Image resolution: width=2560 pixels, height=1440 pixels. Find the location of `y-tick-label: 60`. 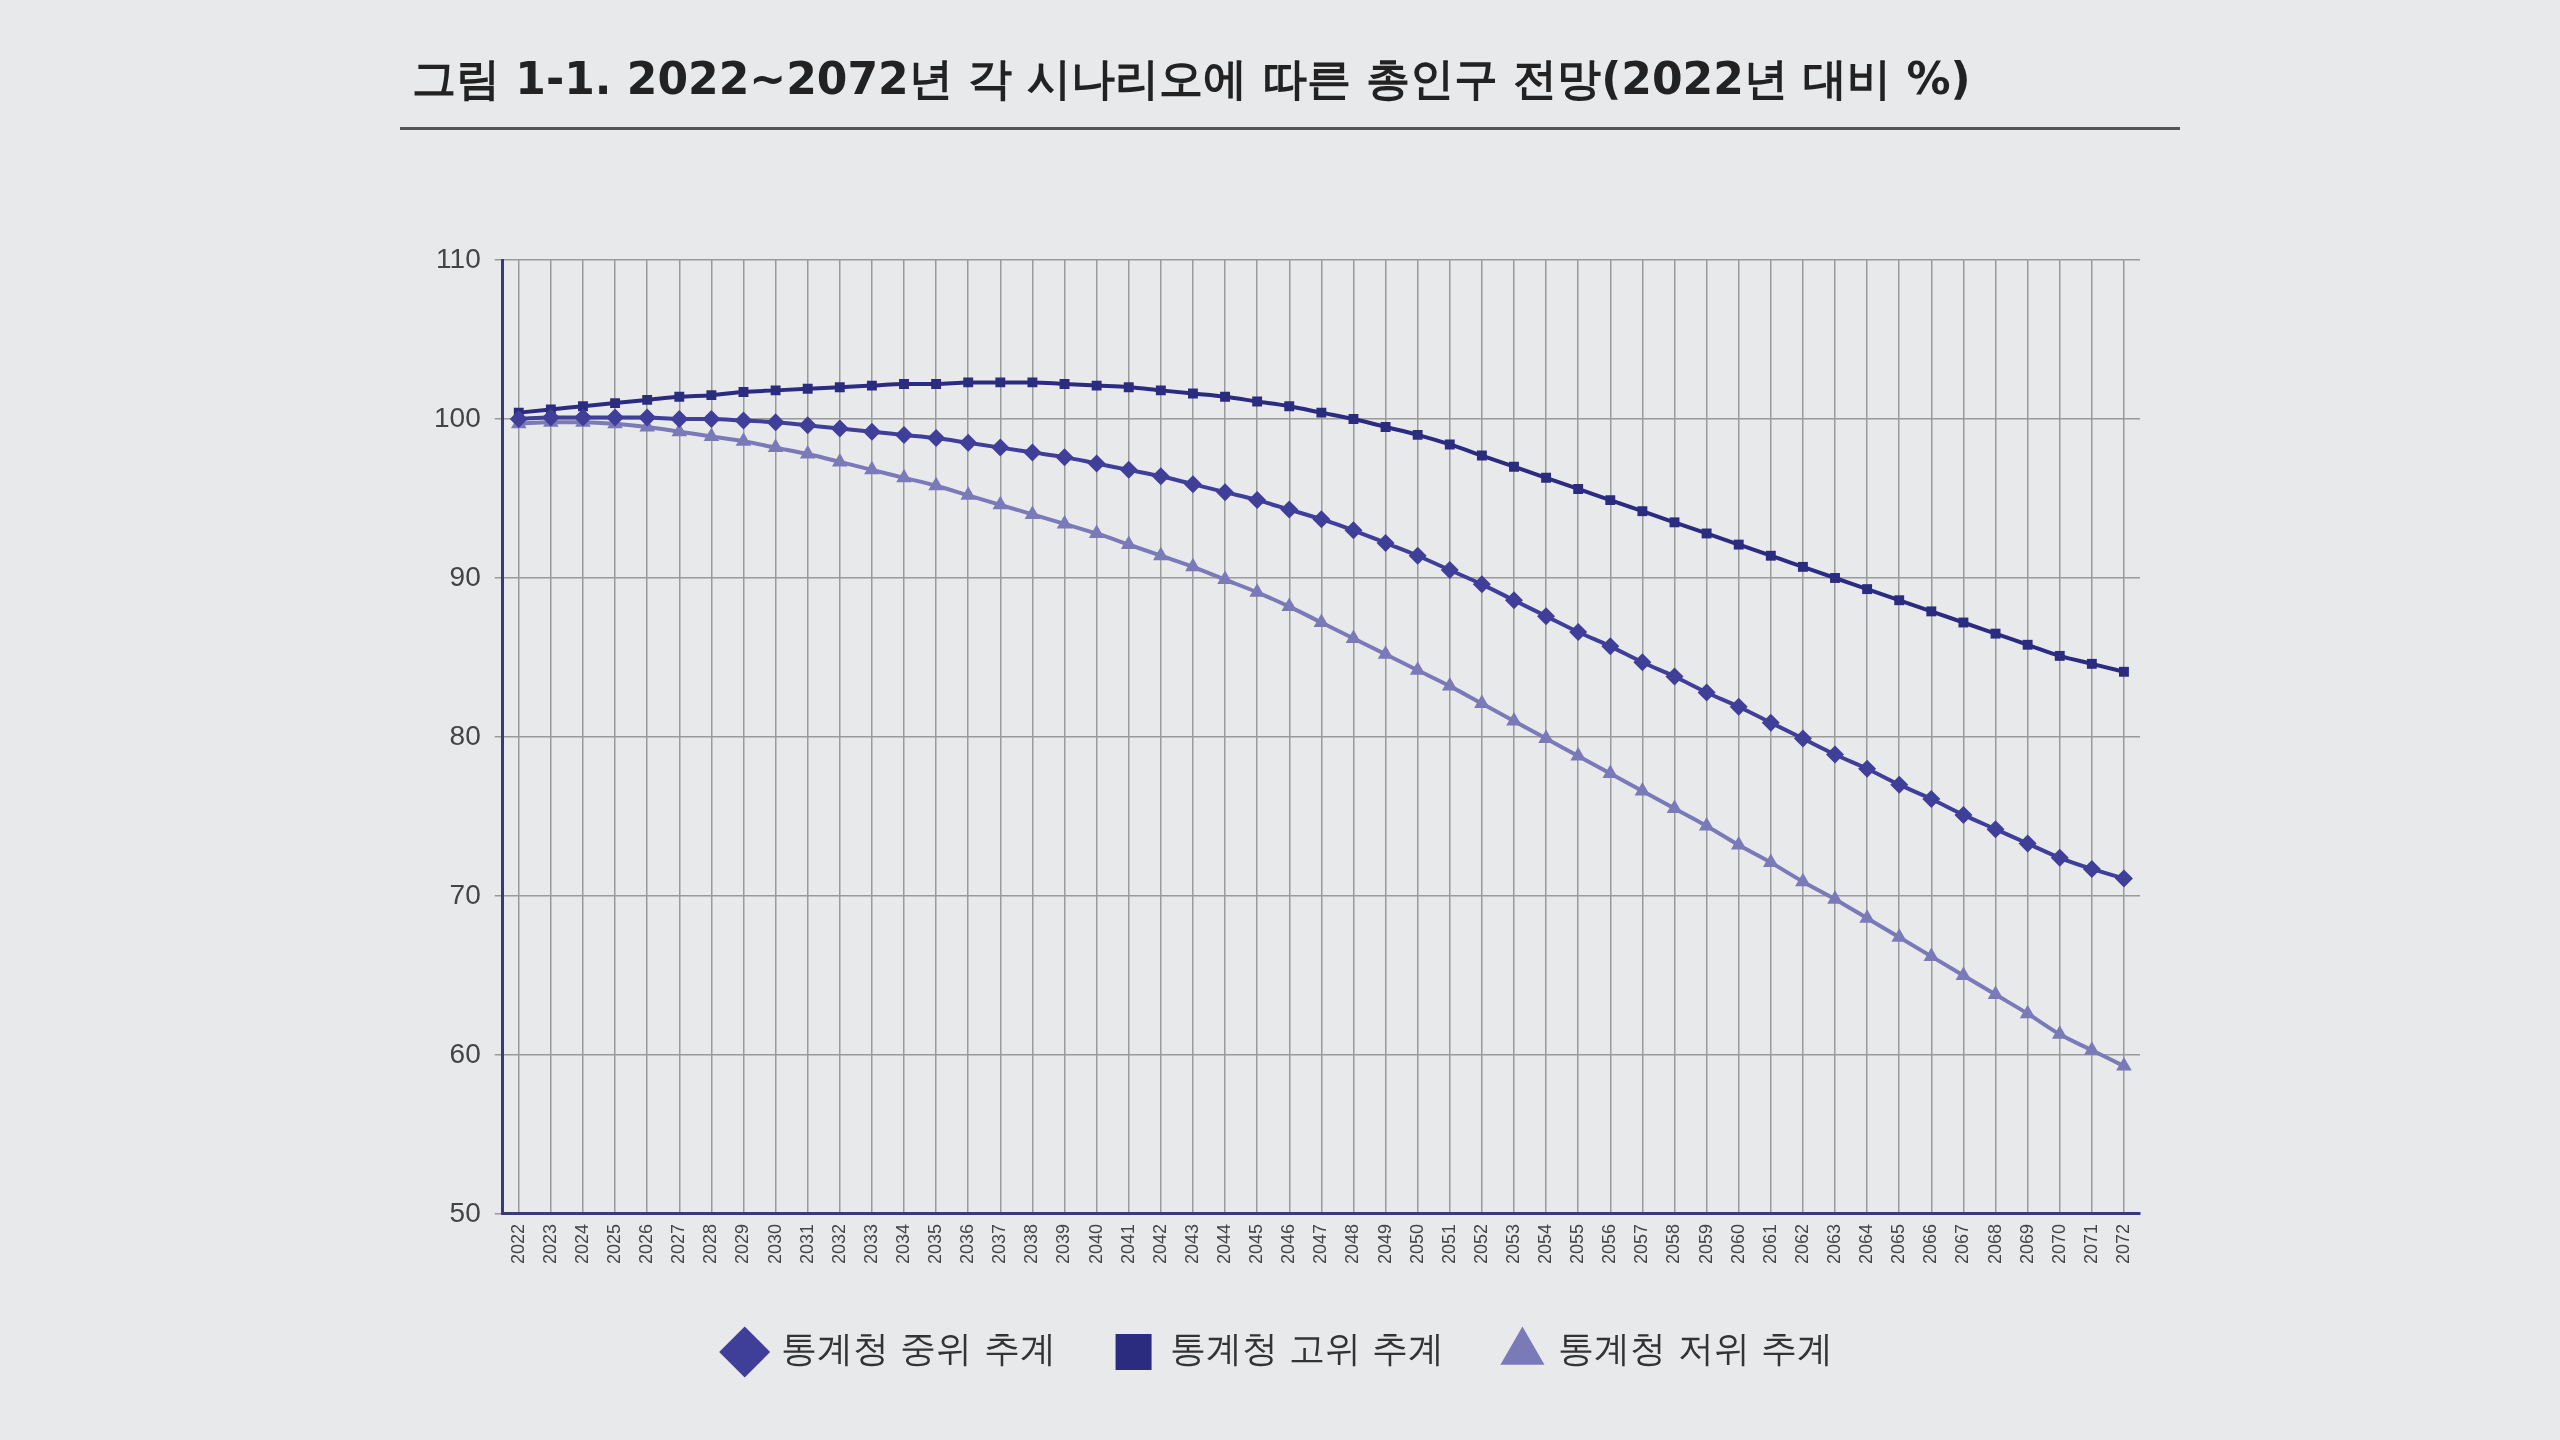

y-tick-label: 60 is located at coordinates (465, 1053).